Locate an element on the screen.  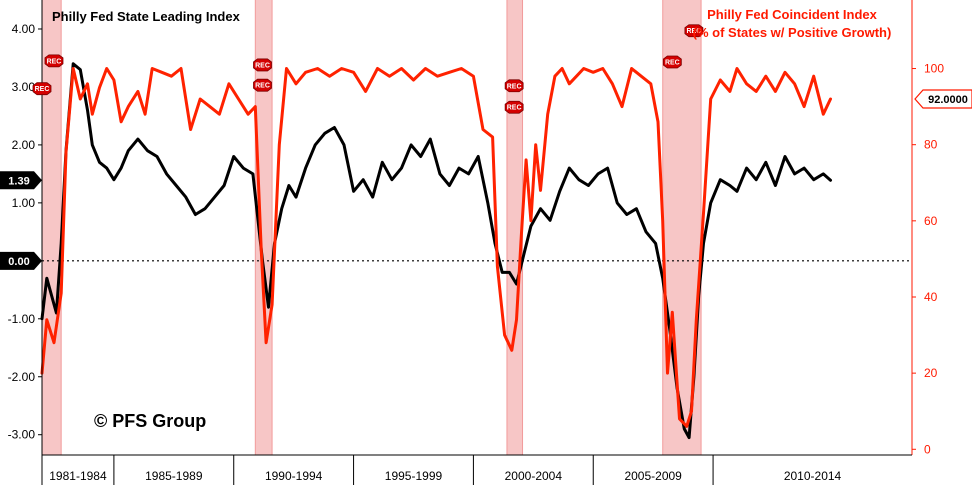
leading-index-value-badge is located at coordinates (21, 180).